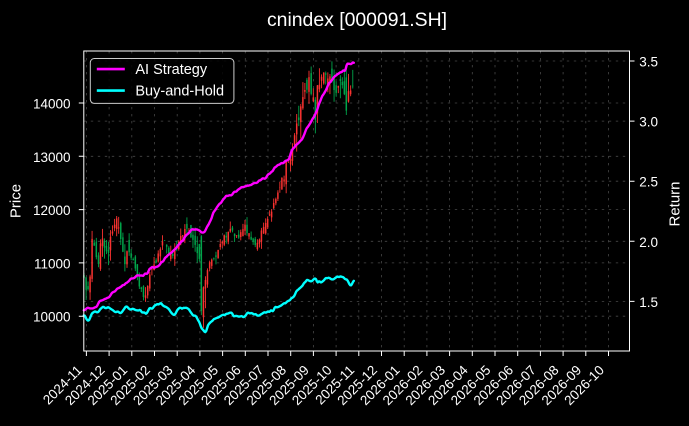  I want to click on svg-text: 2.0, so click(648, 242).